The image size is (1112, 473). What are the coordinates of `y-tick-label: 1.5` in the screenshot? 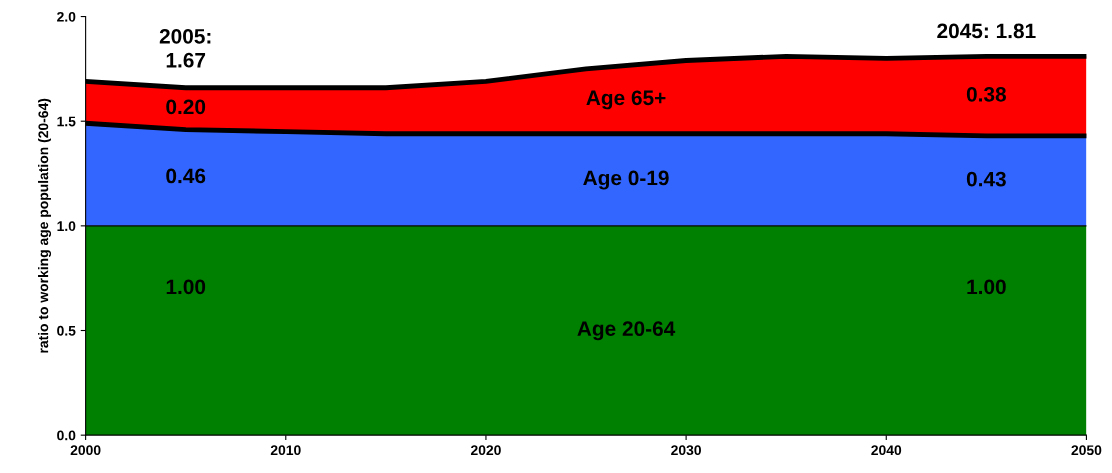 It's located at (66, 121).